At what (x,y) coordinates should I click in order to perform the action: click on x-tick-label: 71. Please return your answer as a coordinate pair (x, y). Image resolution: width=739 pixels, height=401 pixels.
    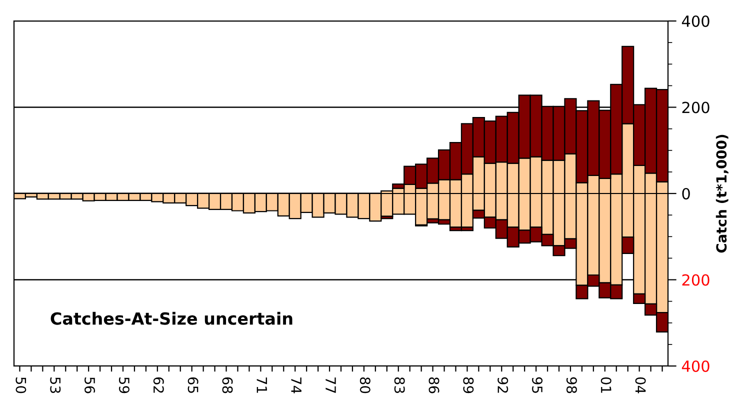
    Looking at the image, I should click on (261, 385).